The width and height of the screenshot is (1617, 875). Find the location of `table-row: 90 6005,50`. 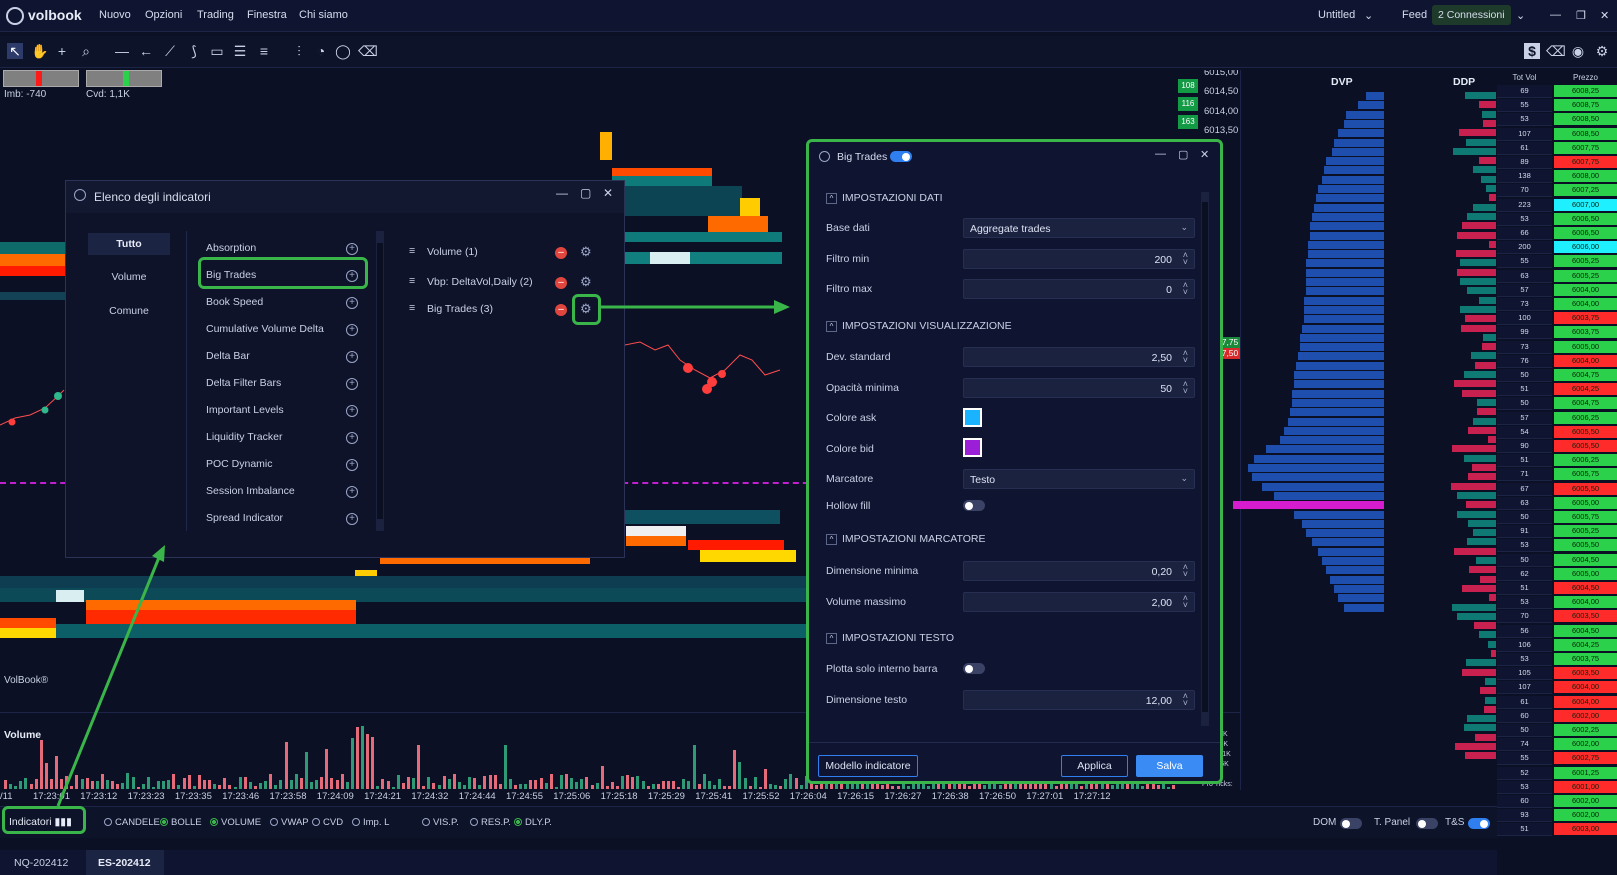

table-row: 90 6005,50 is located at coordinates (1557, 446).